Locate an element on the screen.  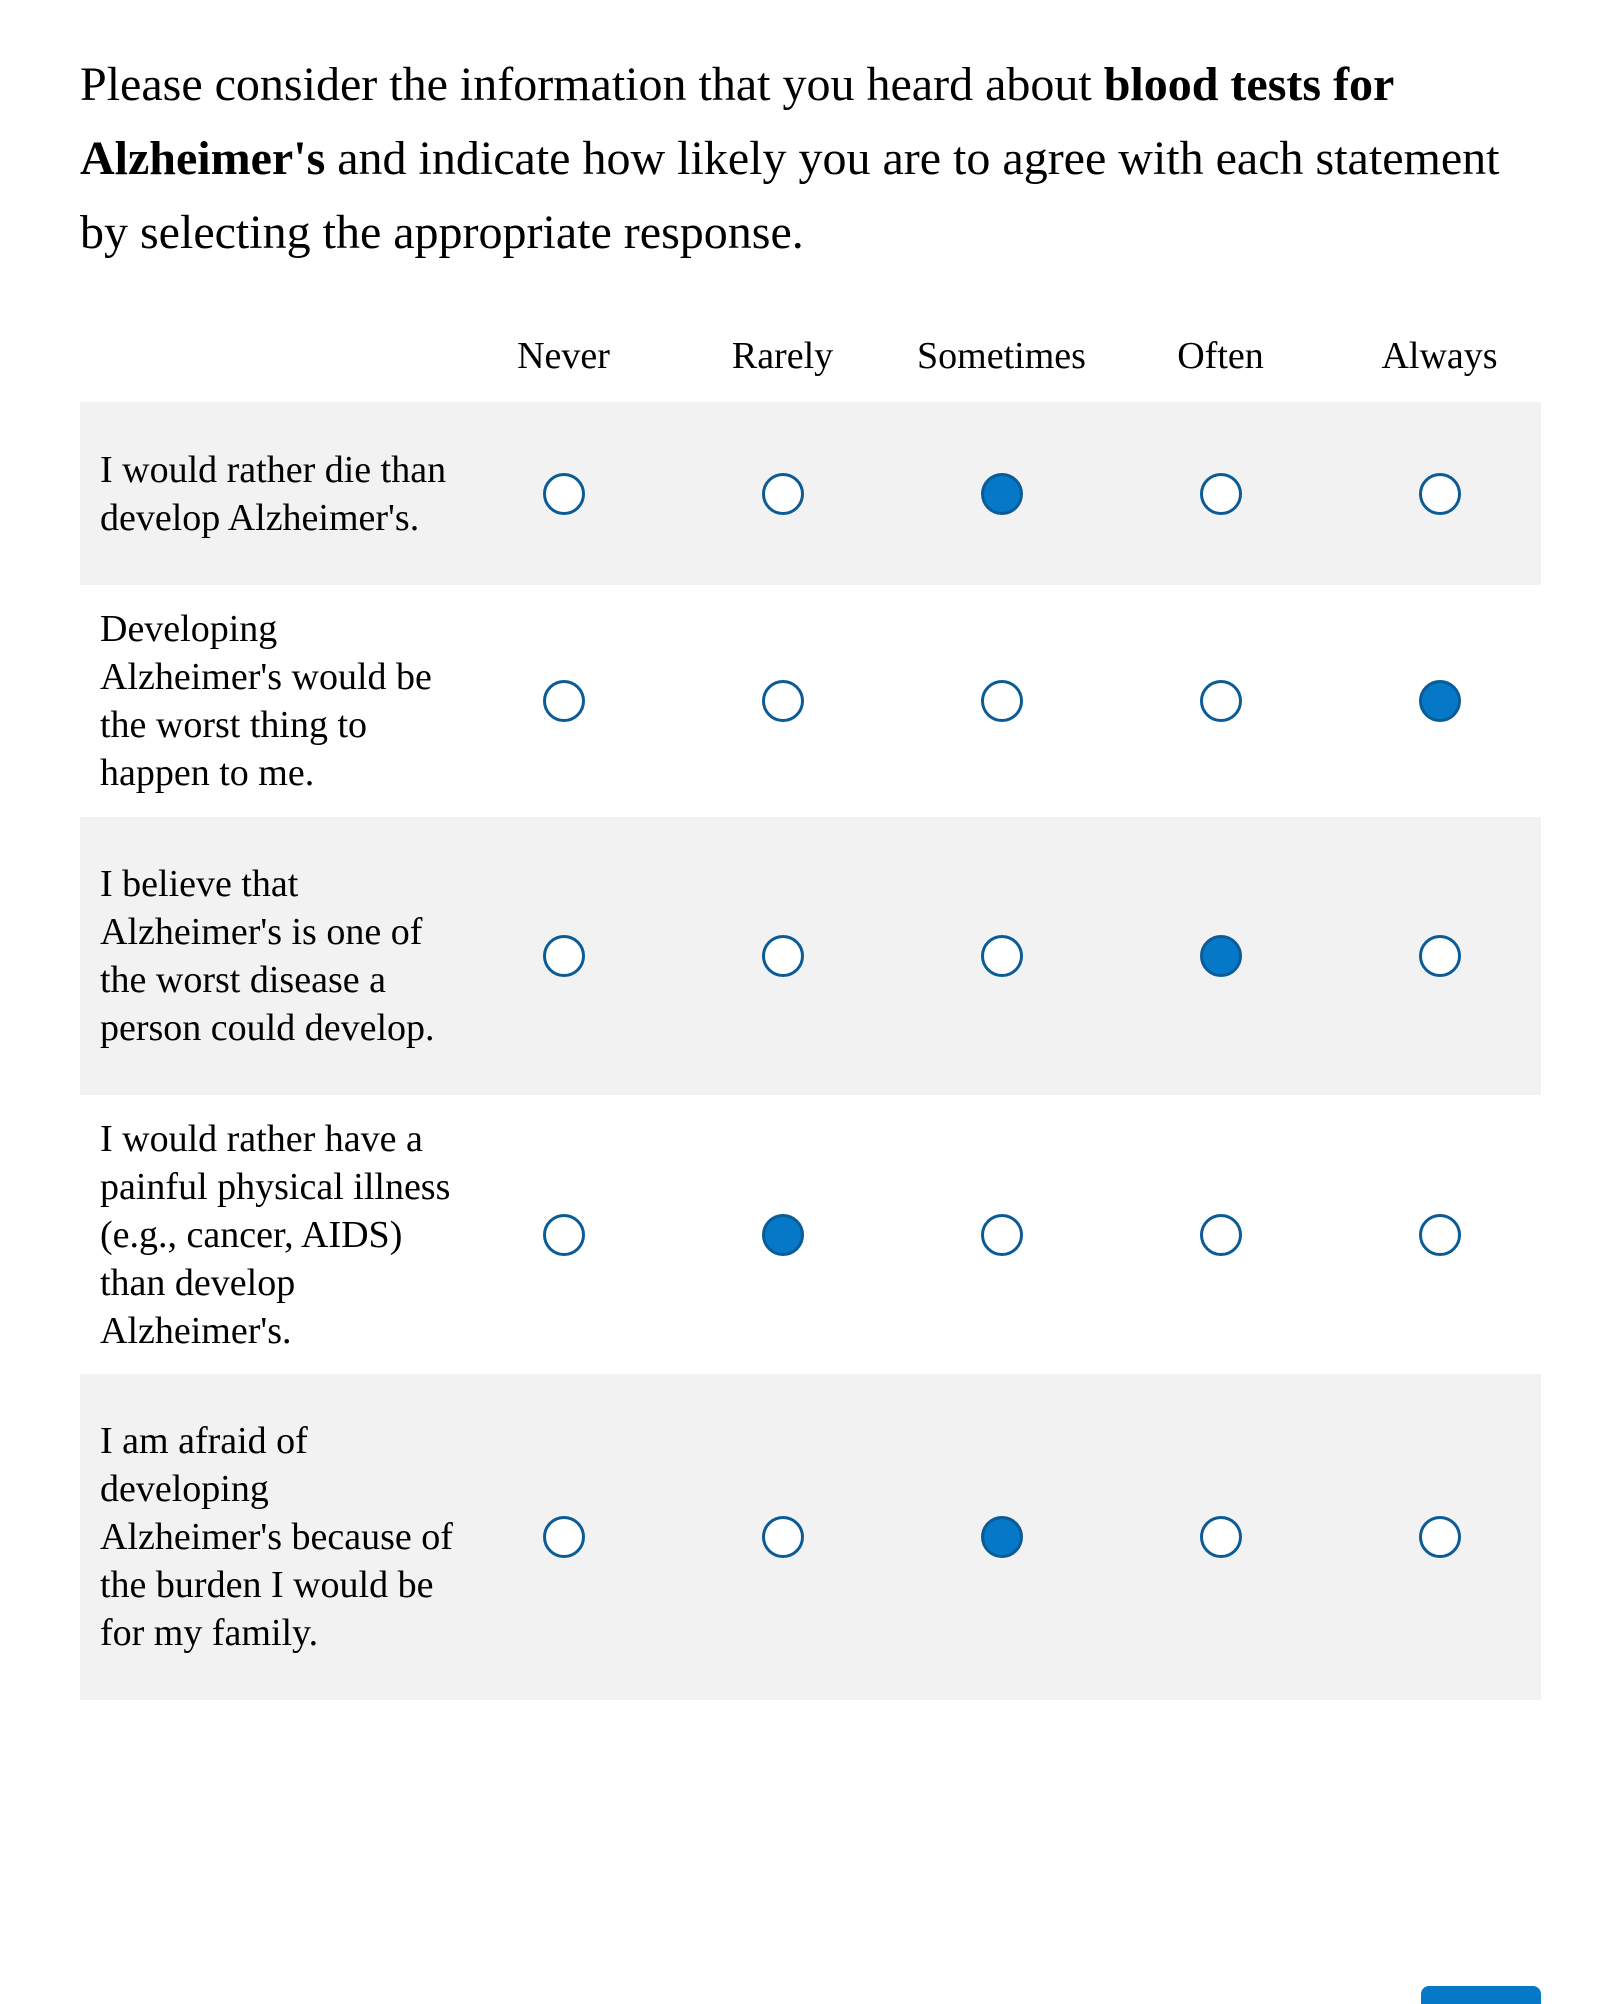
scale-header: Never Rarely Sometimes Often Always is located at coordinates (810, 356).